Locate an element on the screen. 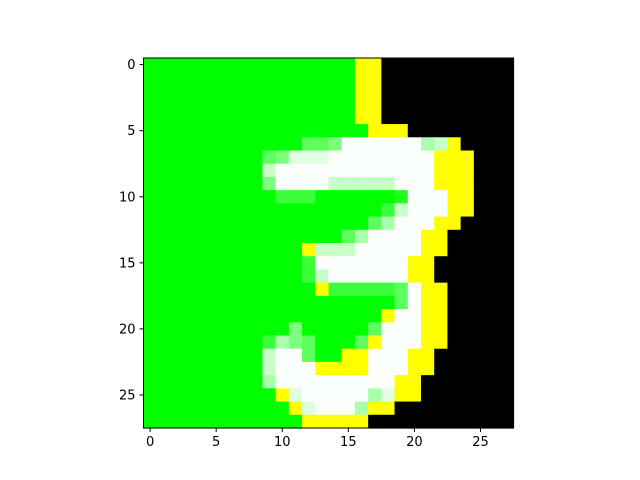 The image size is (640, 480). y-tick-label: 15 is located at coordinates (127, 263).